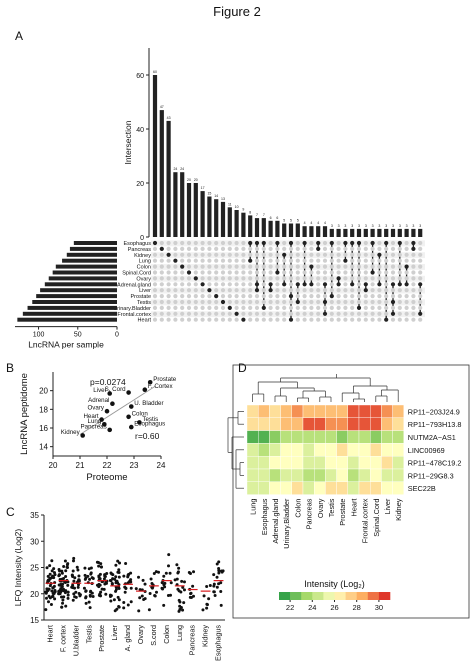 The height and width of the screenshot is (670, 474). Describe the element at coordinates (142, 238) in the screenshot. I see `a-y-tick-label: 0` at that location.